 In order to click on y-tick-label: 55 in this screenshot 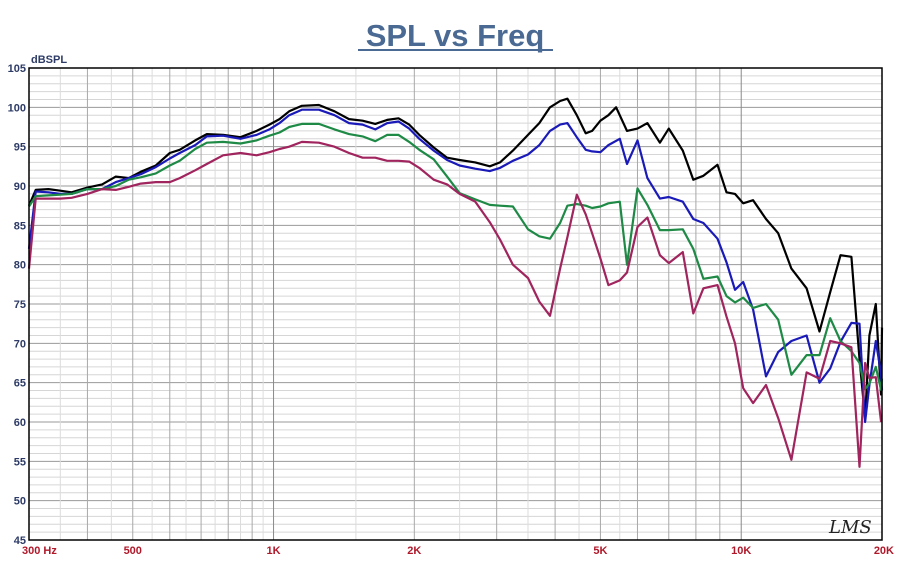, I will do `click(20, 462)`.